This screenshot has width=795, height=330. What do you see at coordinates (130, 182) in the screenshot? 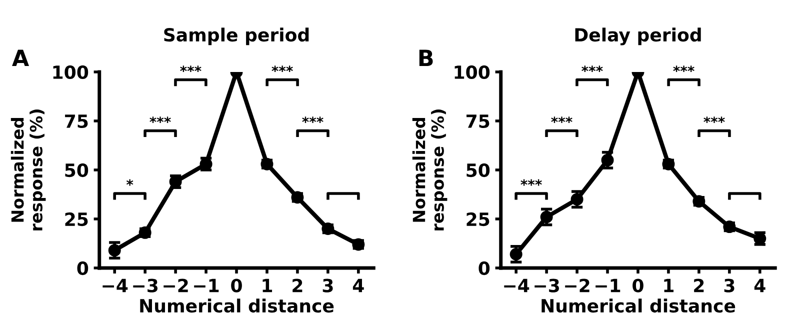
I see `annotation: *` at bounding box center [130, 182].